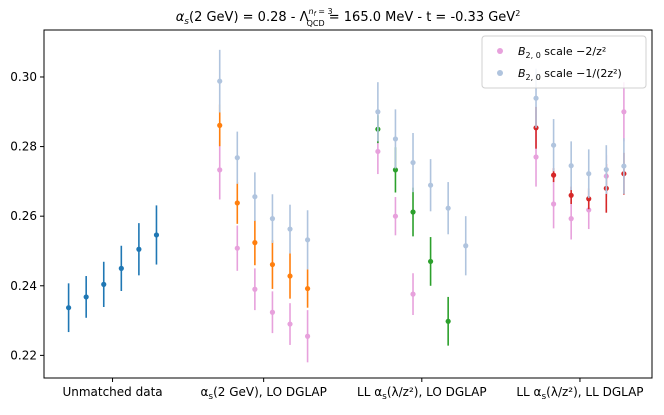 The height and width of the screenshot is (415, 664). I want to click on y-tick-label-1: 0.24, so click(23, 286).